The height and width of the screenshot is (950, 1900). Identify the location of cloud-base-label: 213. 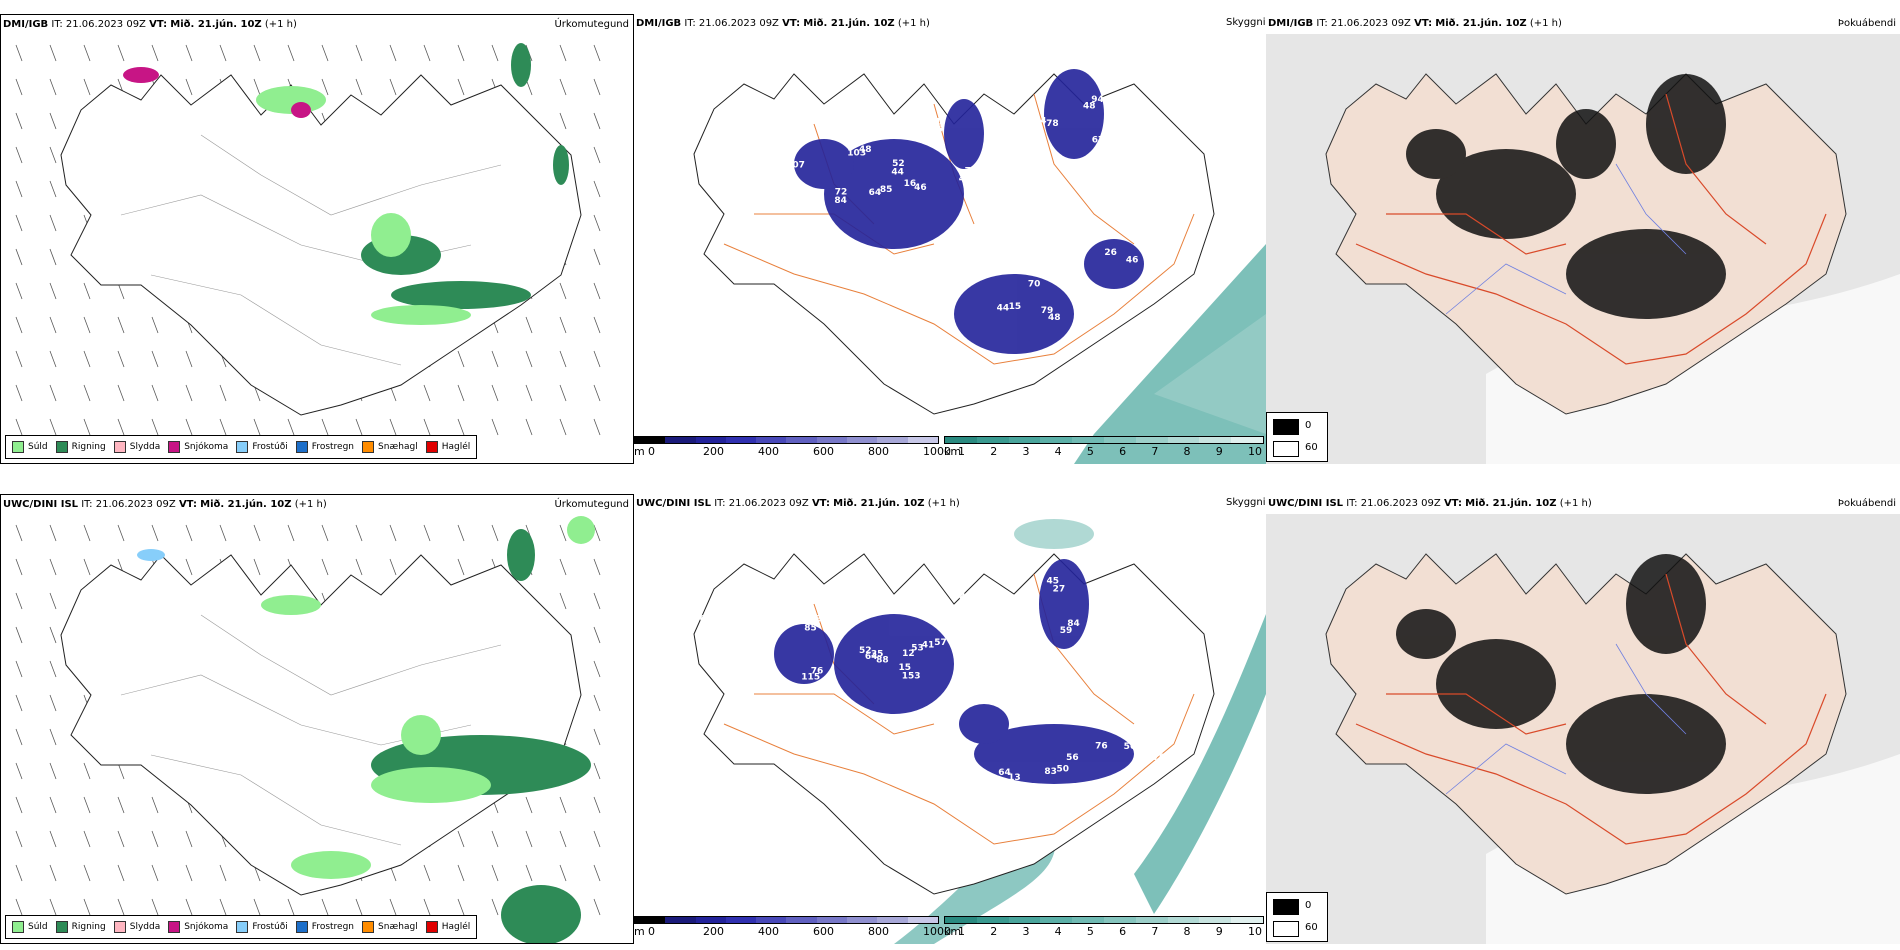
(812, 619).